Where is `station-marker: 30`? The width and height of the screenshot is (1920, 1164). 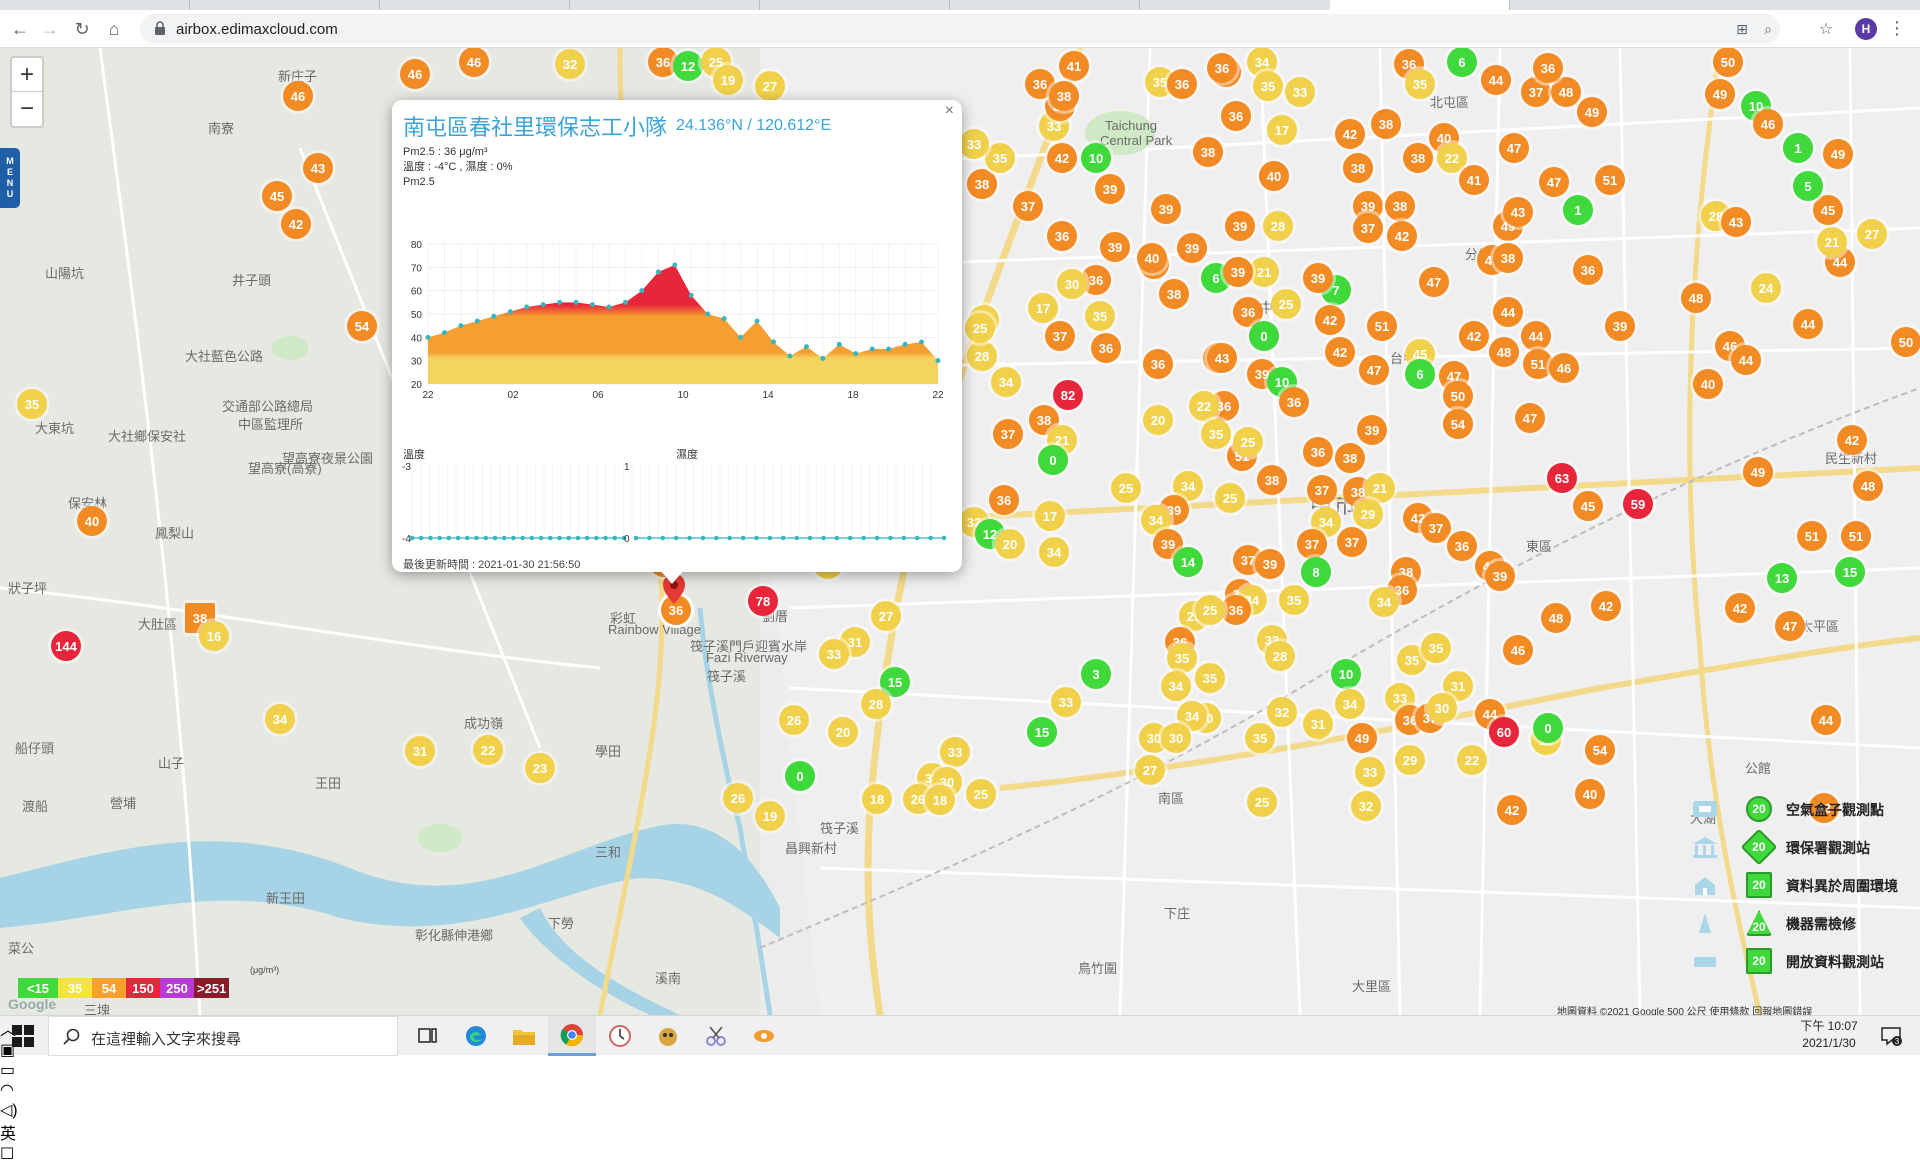
station-marker: 30 is located at coordinates (1176, 738).